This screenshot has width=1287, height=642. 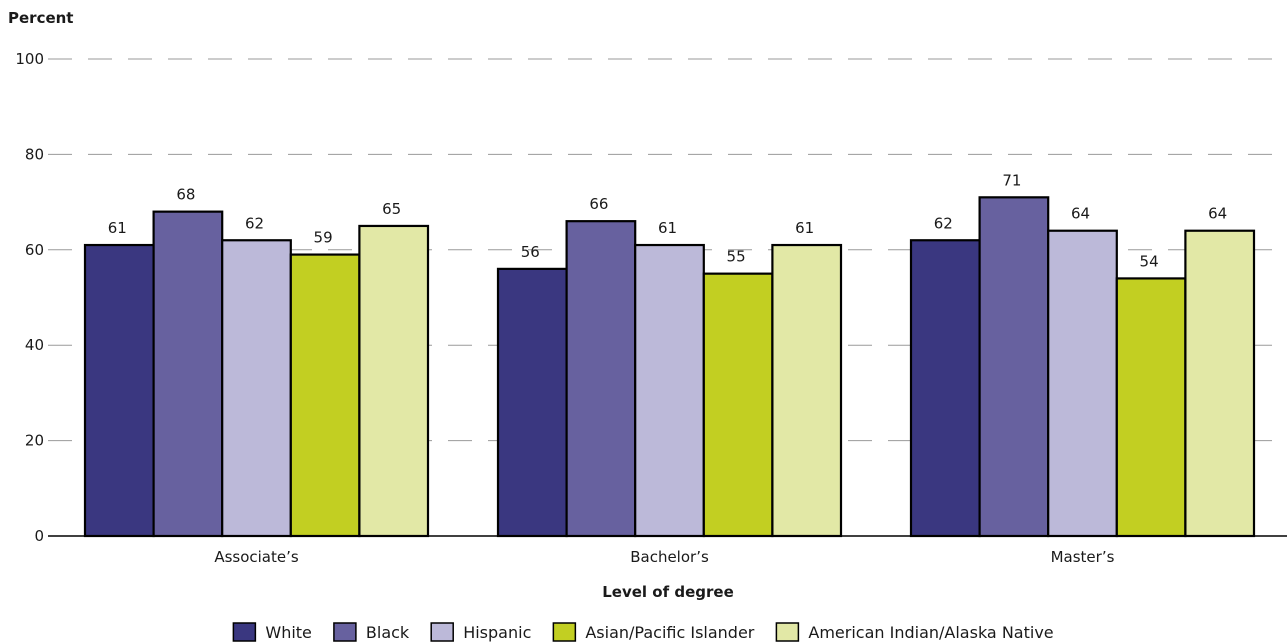 I want to click on x-axis-ticks: Associate’s Bachelor’s Master’s, so click(x=664, y=557).